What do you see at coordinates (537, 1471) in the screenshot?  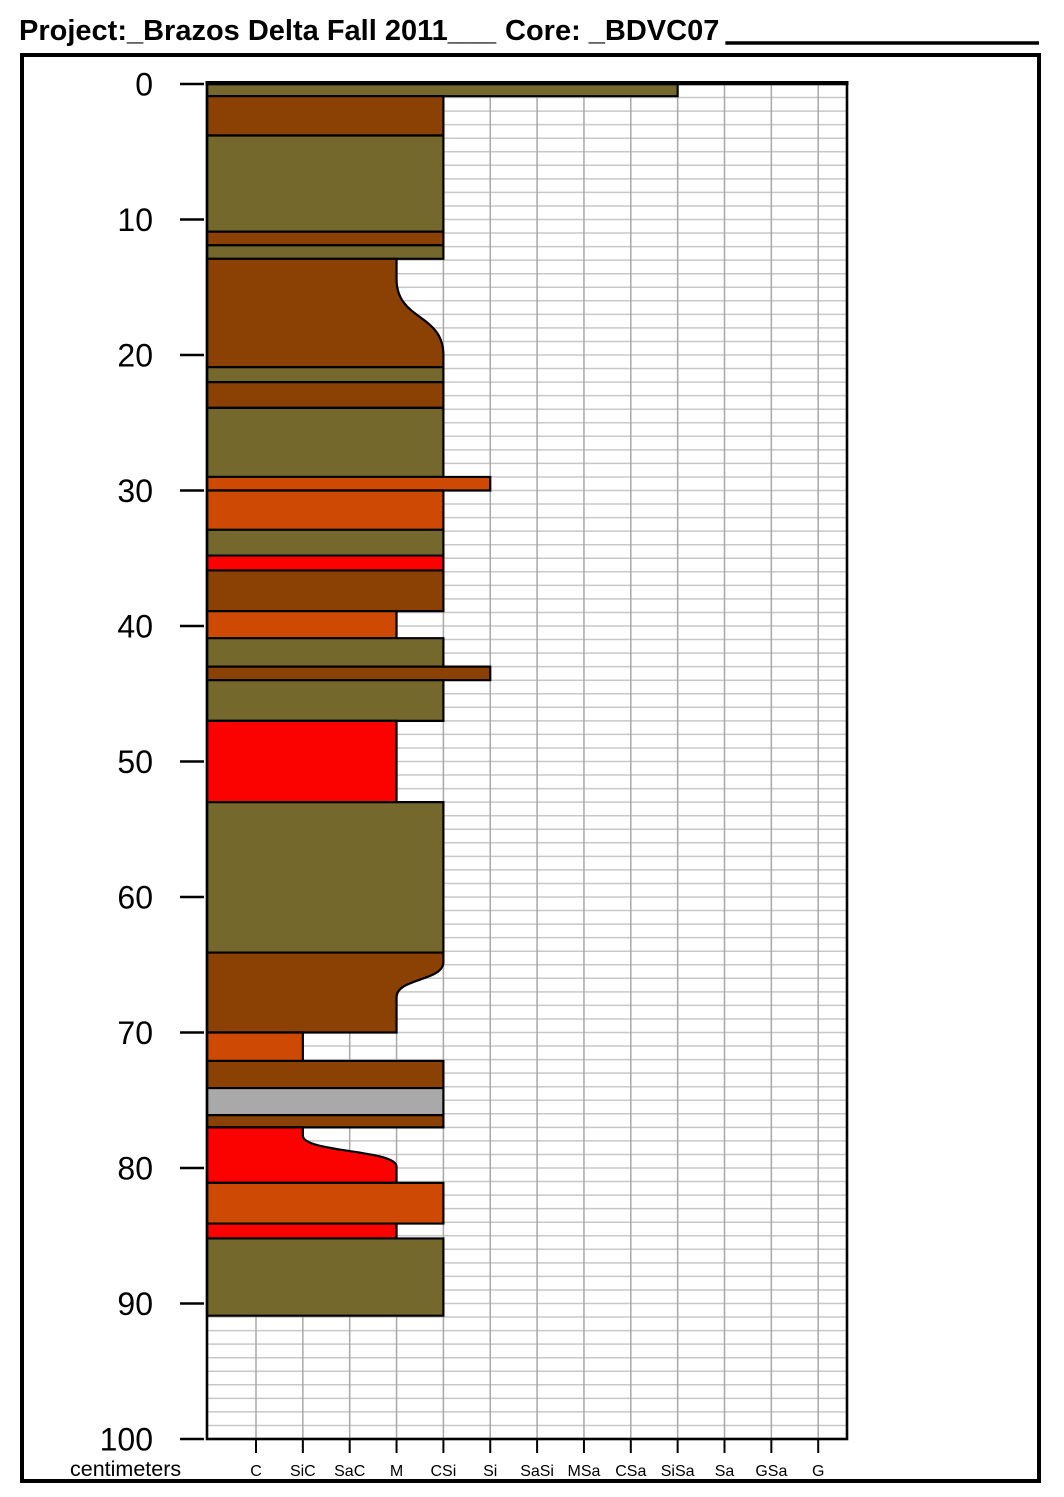 I see `grain-size-tick-label: SaSi` at bounding box center [537, 1471].